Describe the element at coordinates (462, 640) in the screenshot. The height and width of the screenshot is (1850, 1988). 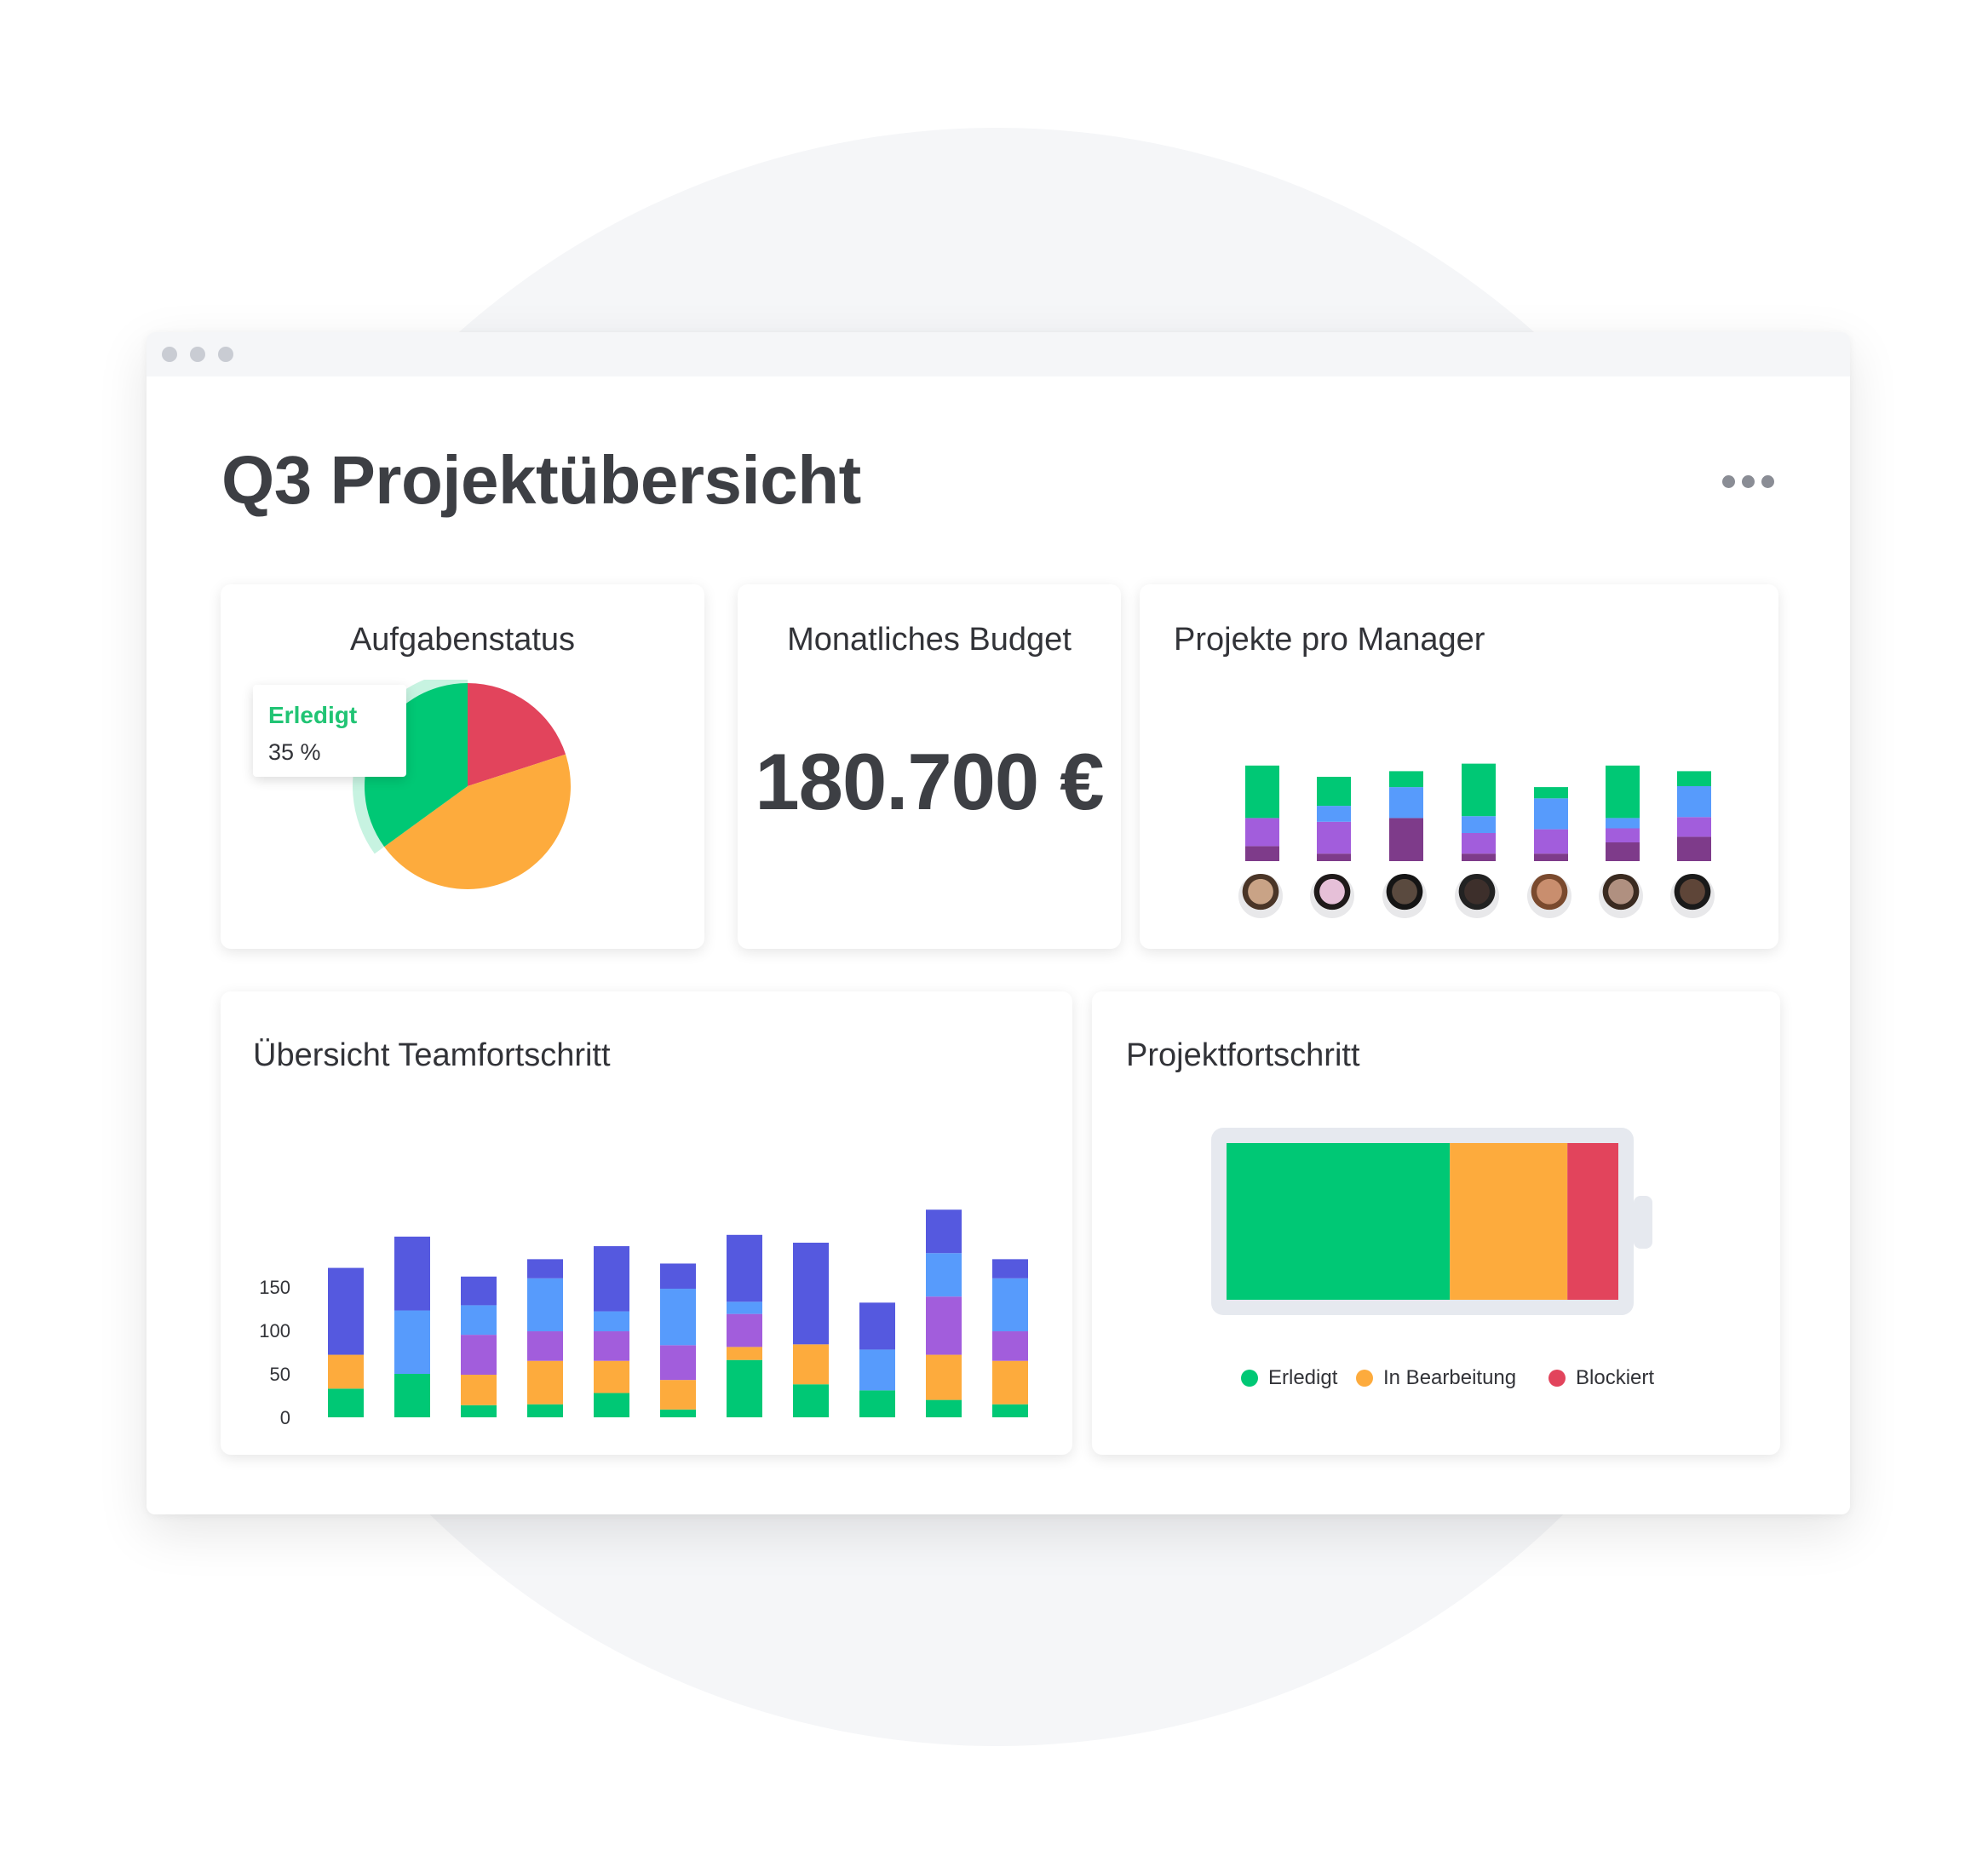
I see `task-status-title: Aufgabenstatus` at that location.